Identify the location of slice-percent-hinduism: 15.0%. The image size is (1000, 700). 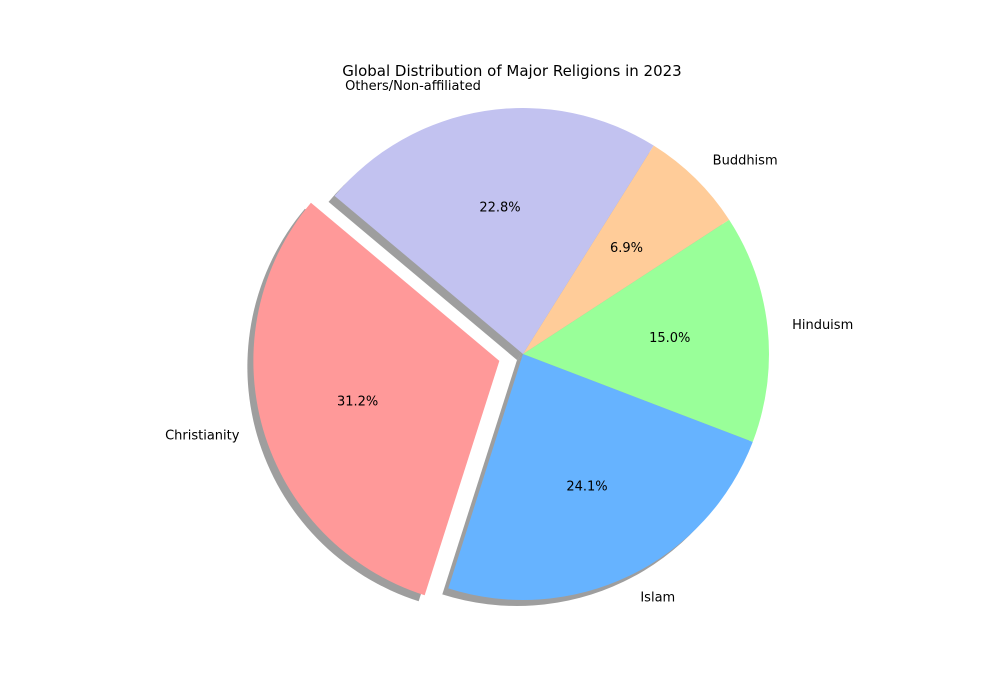
(669, 338).